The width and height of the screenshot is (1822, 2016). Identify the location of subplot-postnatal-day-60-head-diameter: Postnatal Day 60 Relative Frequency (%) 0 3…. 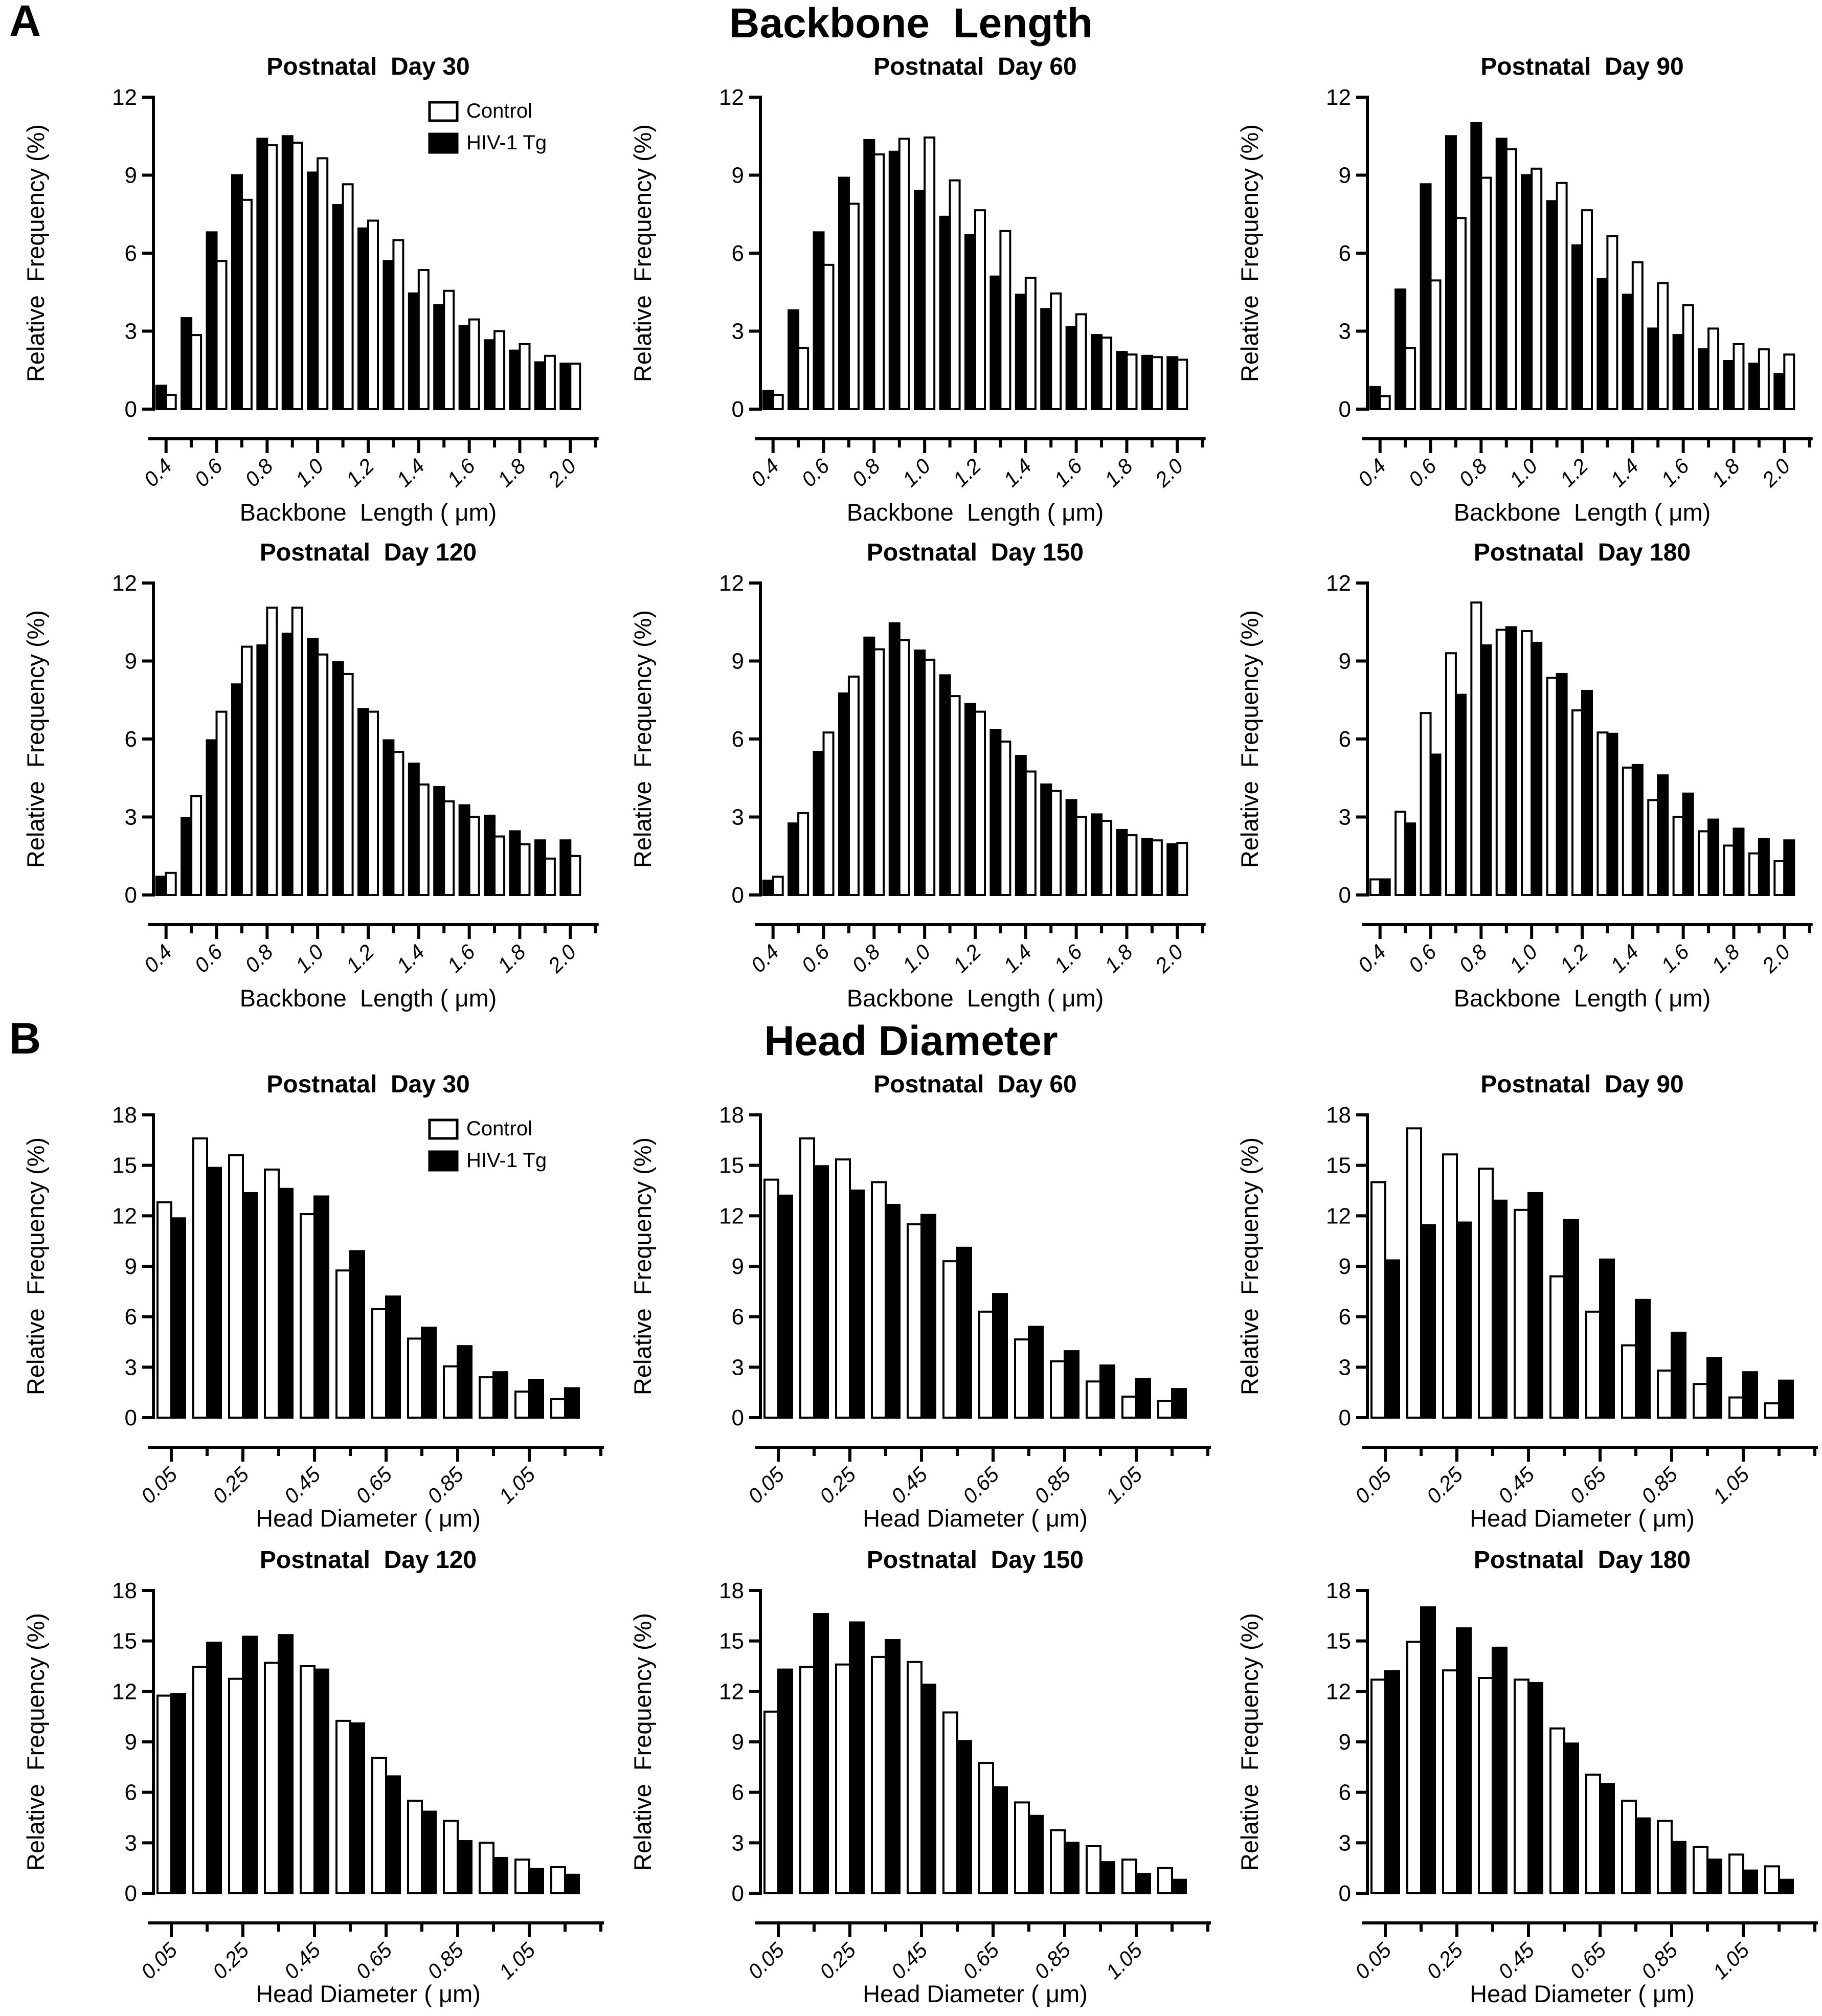
(920, 1301).